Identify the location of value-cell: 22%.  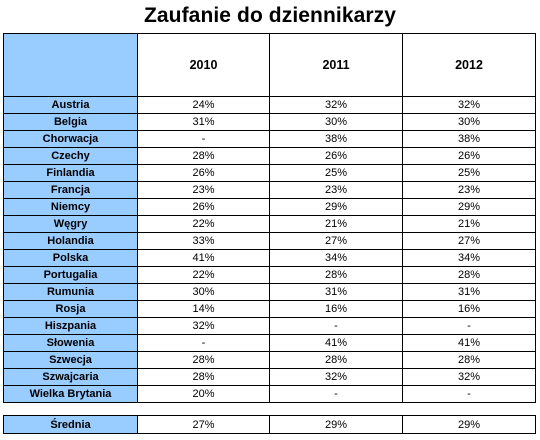
(203, 275).